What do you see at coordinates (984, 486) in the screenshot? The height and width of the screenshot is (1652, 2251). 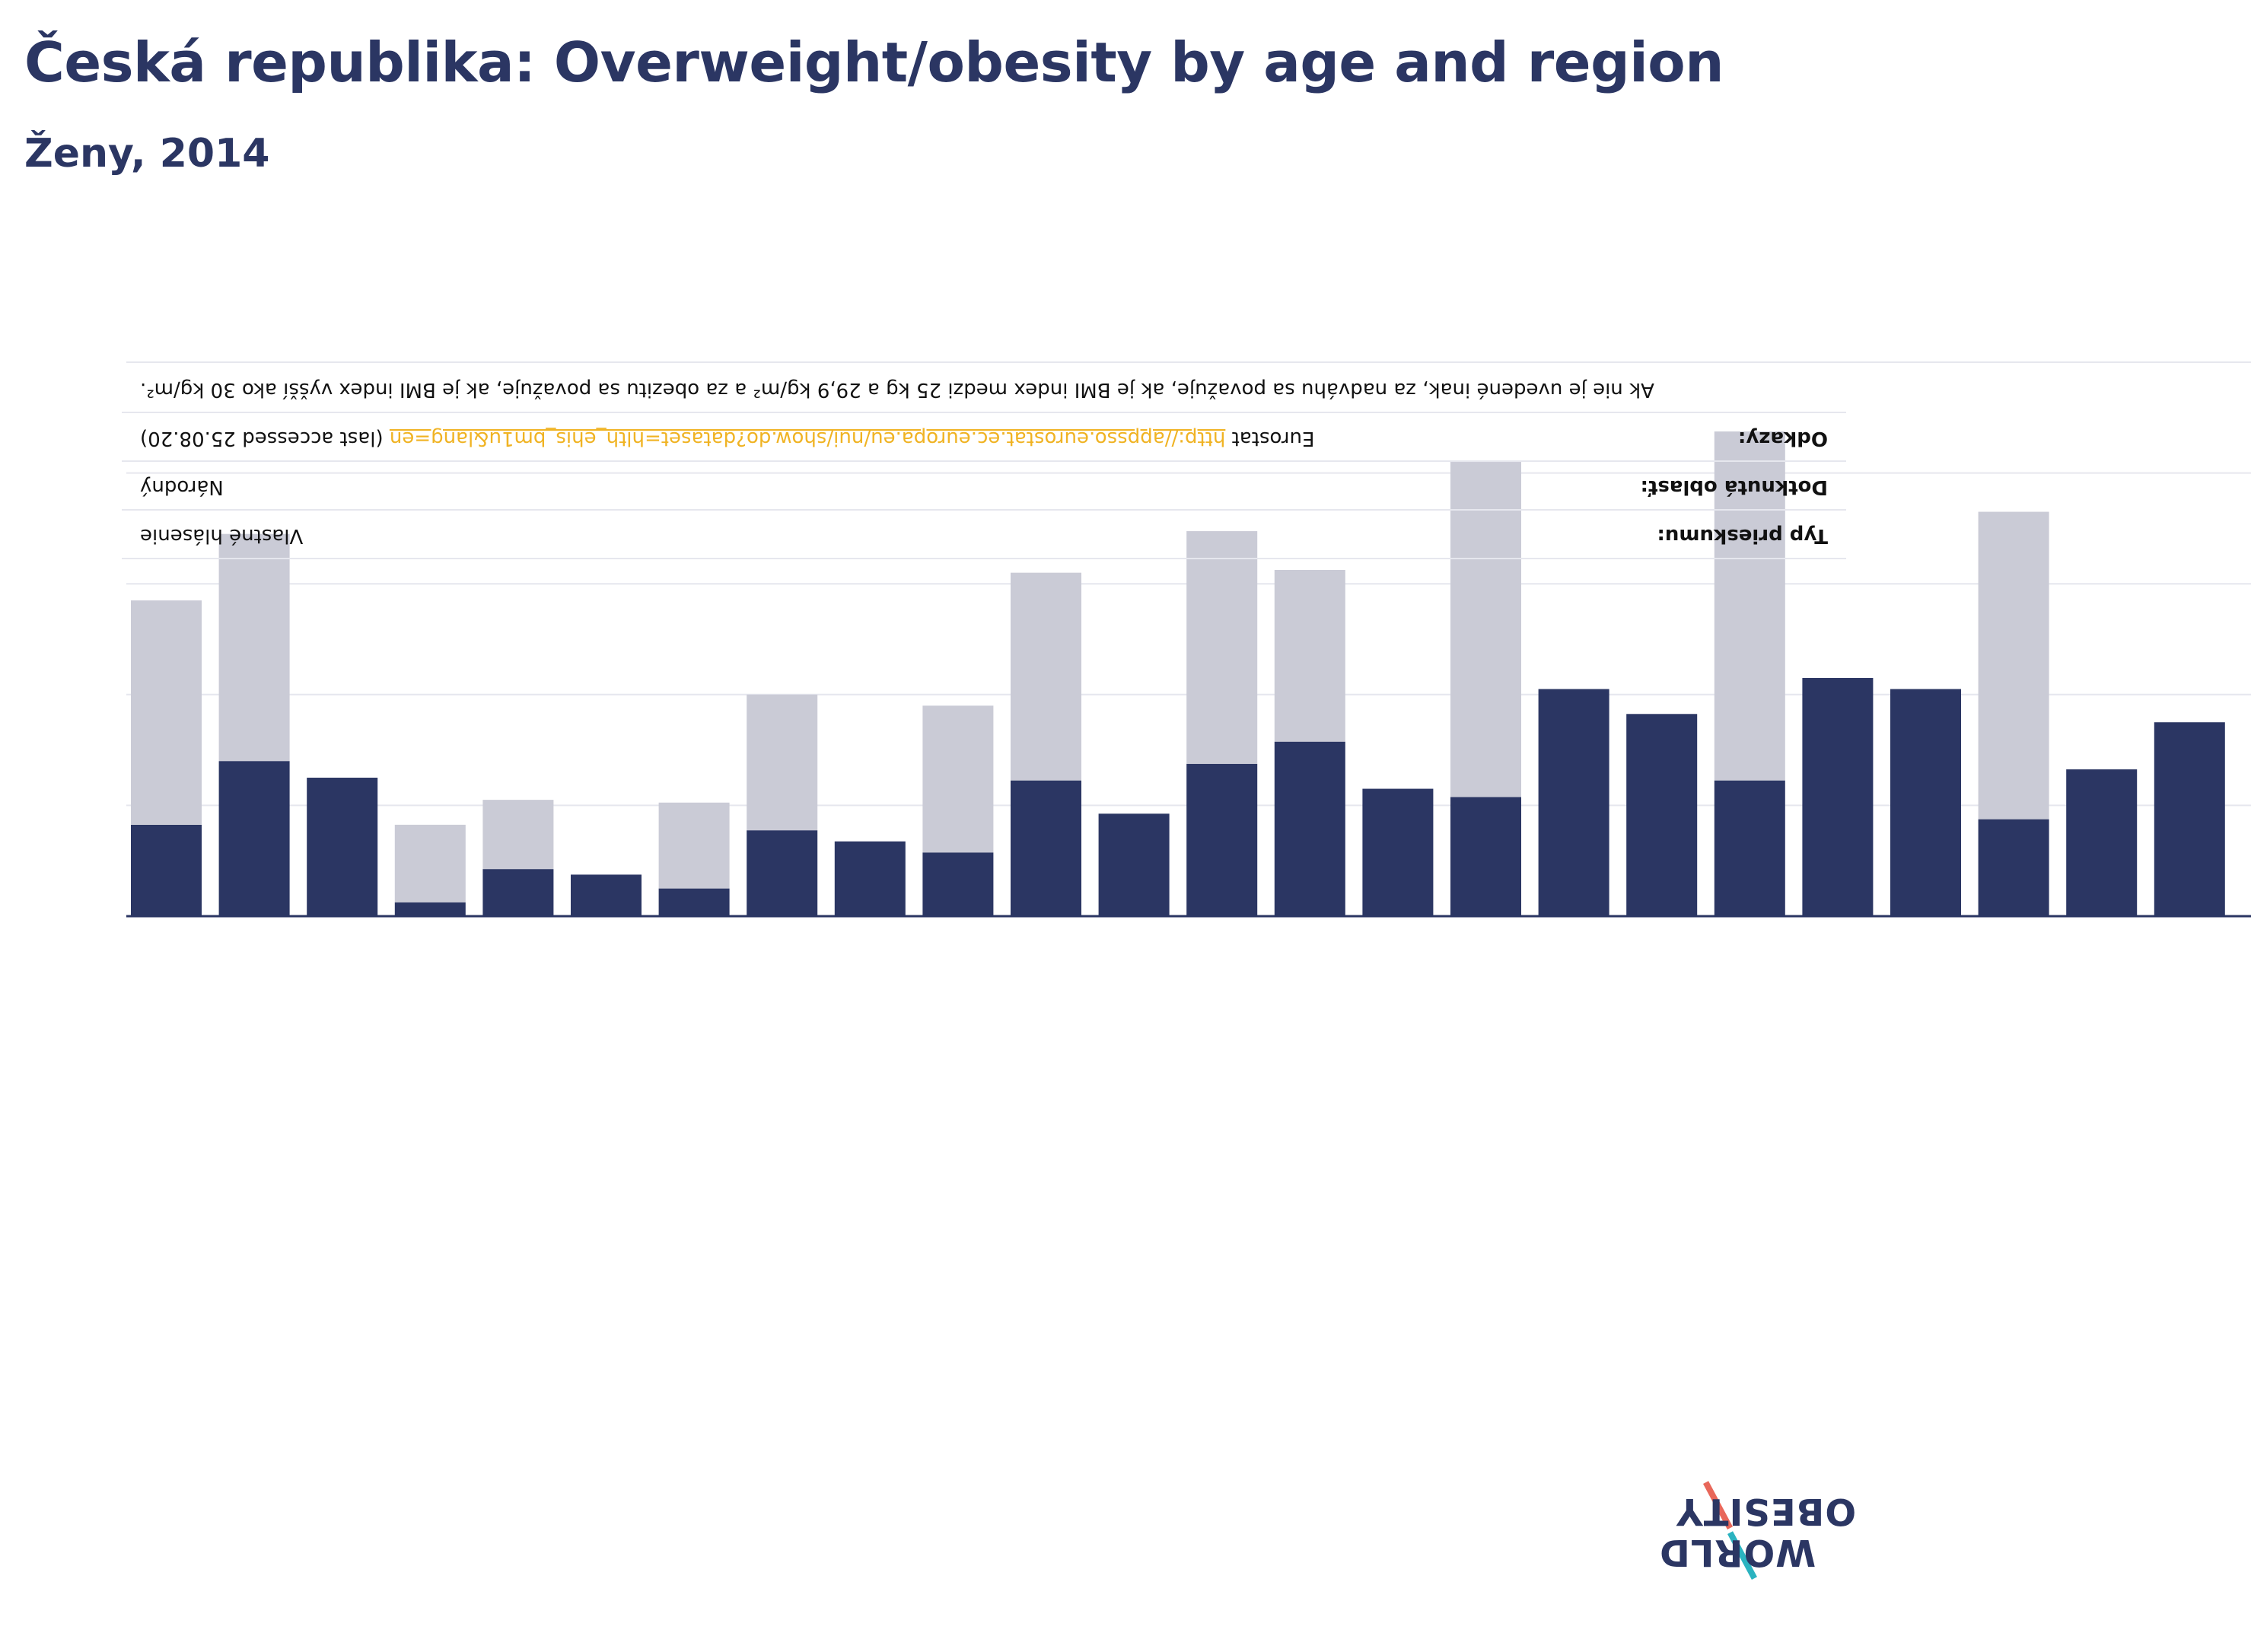 I see `area-row: Dotknutá oblasť: Národný` at bounding box center [984, 486].